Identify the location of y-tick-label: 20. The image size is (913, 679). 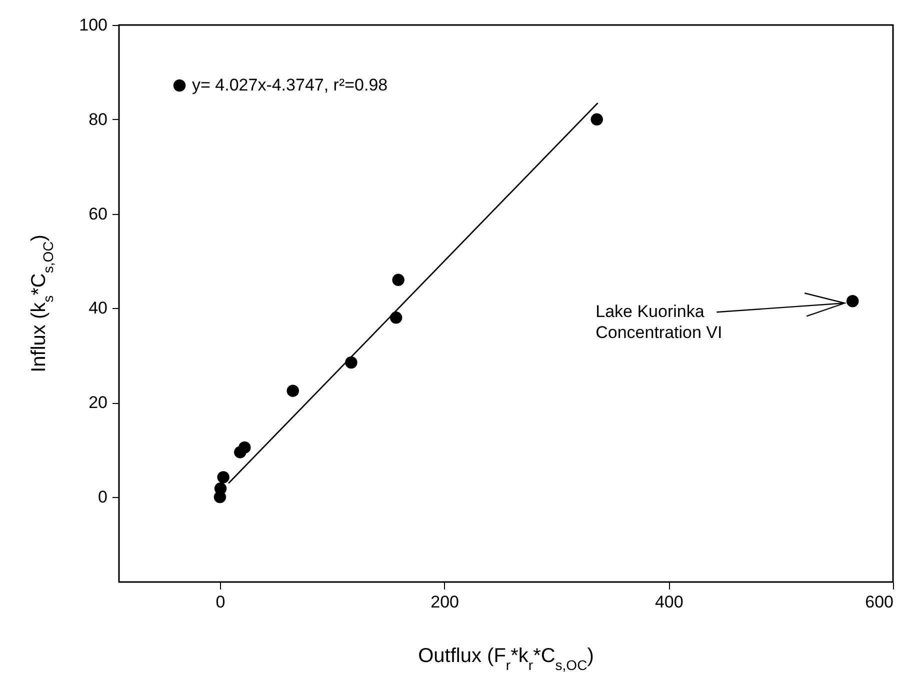
(98, 402).